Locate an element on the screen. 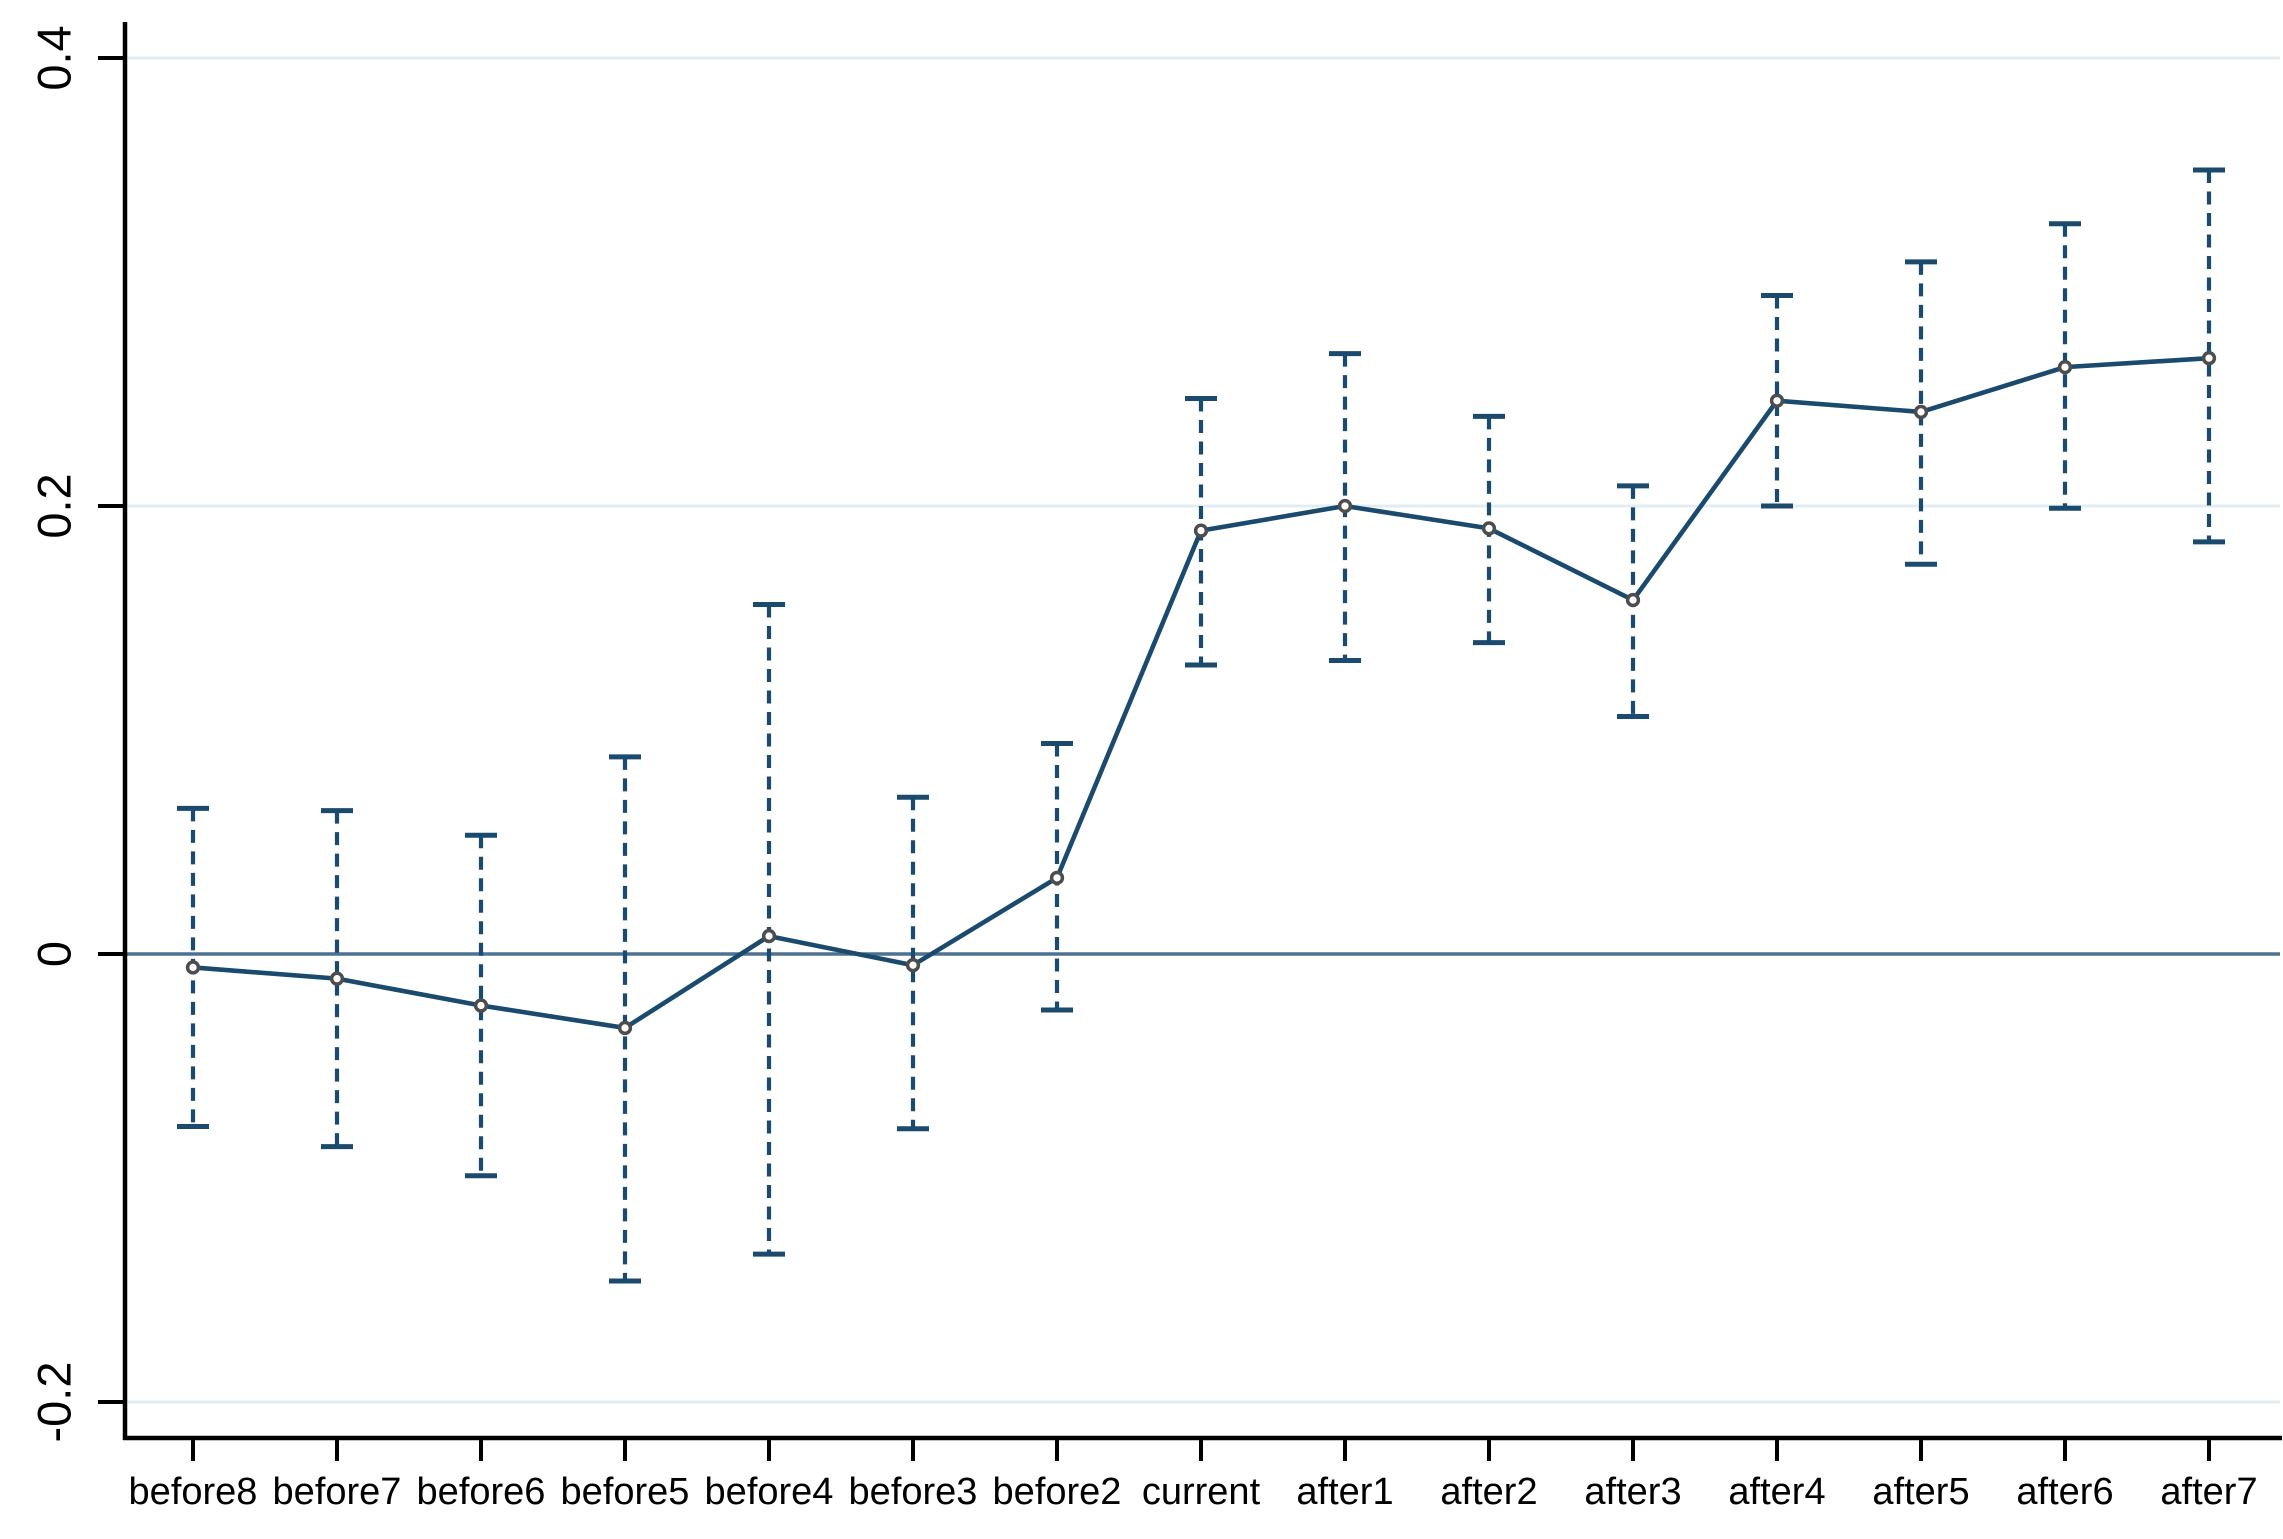  y-tick-label: 0.4 is located at coordinates (53, 57).